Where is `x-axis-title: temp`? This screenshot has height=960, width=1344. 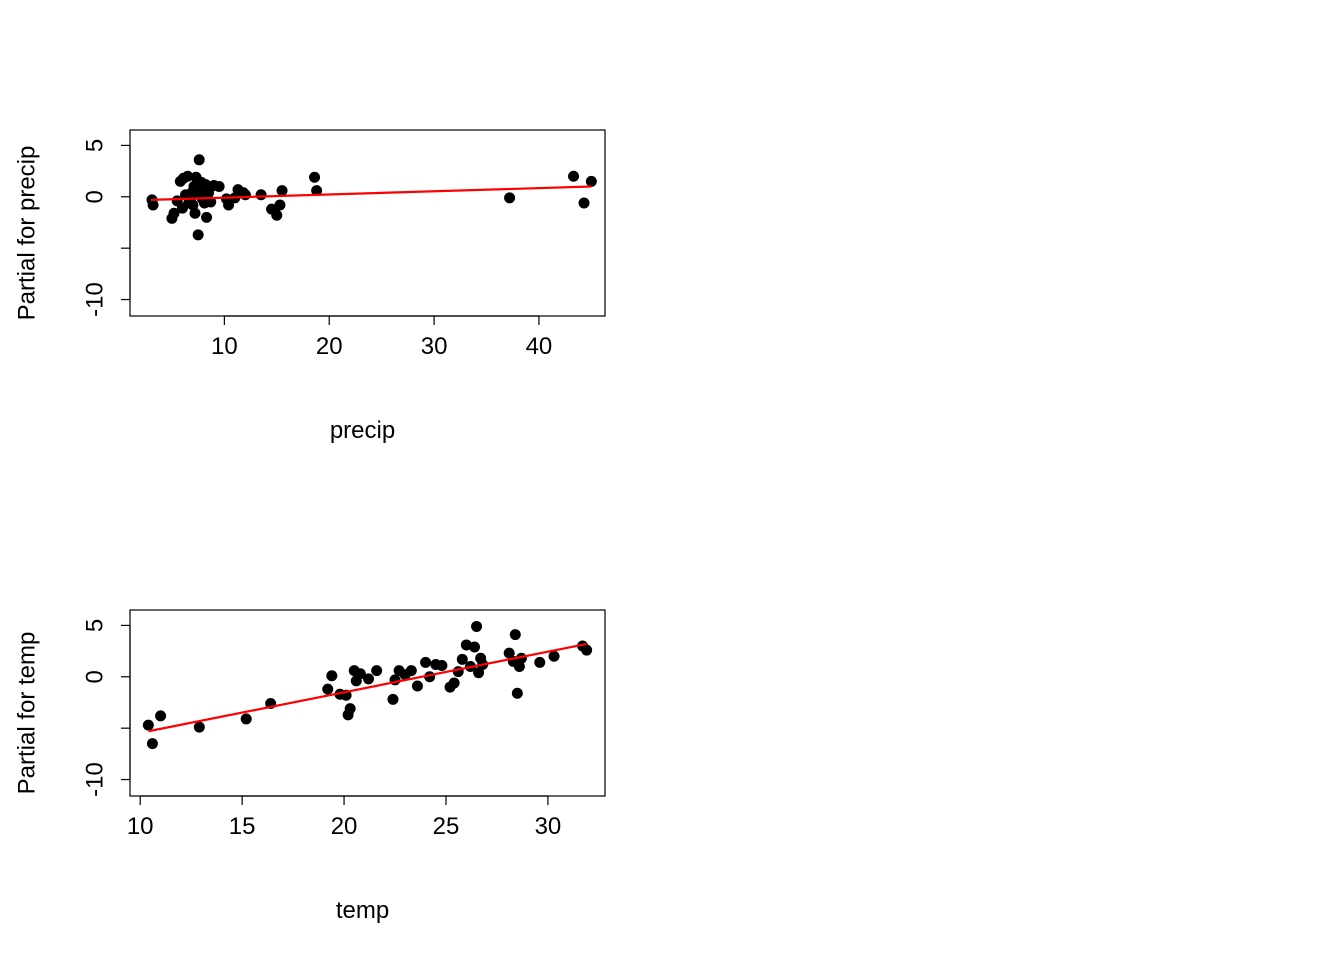 x-axis-title: temp is located at coordinates (362, 910).